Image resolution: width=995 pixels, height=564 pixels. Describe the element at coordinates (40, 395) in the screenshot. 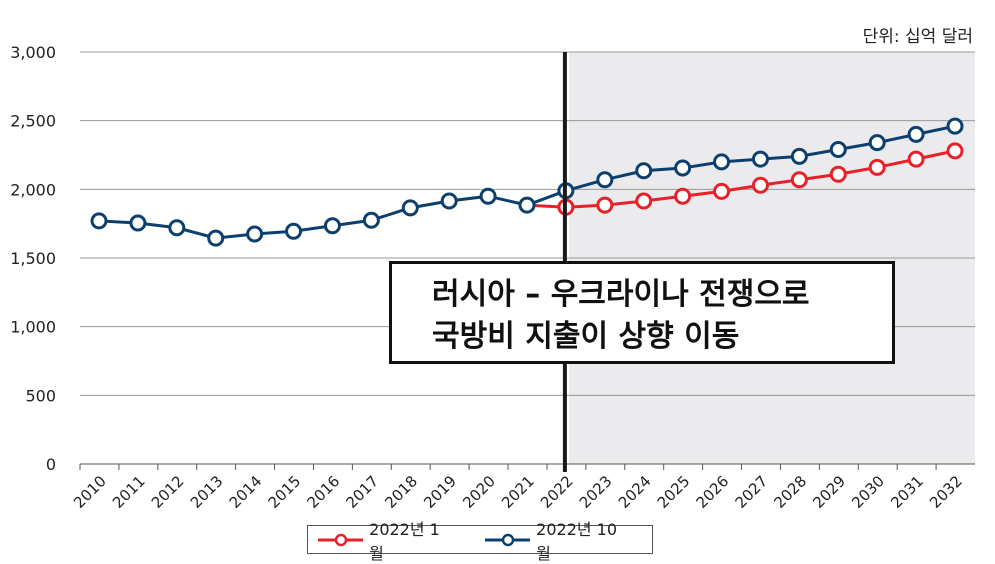

I see `y-tick-label: 500` at that location.